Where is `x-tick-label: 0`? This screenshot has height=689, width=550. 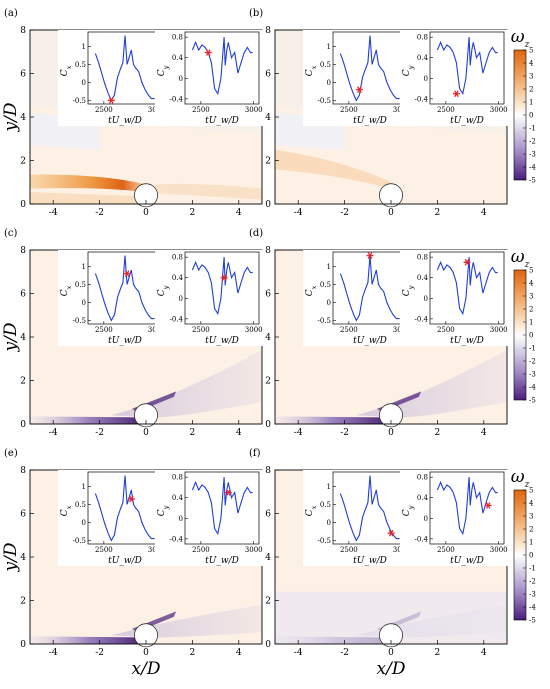 x-tick-label: 0 is located at coordinates (391, 653).